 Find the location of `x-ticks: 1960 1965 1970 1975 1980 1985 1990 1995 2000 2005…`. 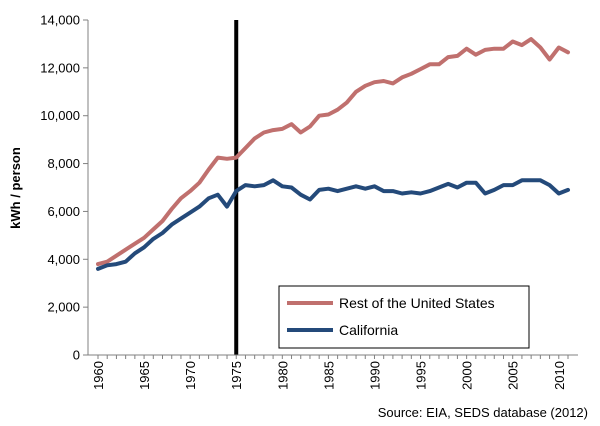

x-ticks: 1960 1965 1970 1975 1980 1985 1990 1995 2000 2005… is located at coordinates (330, 372).